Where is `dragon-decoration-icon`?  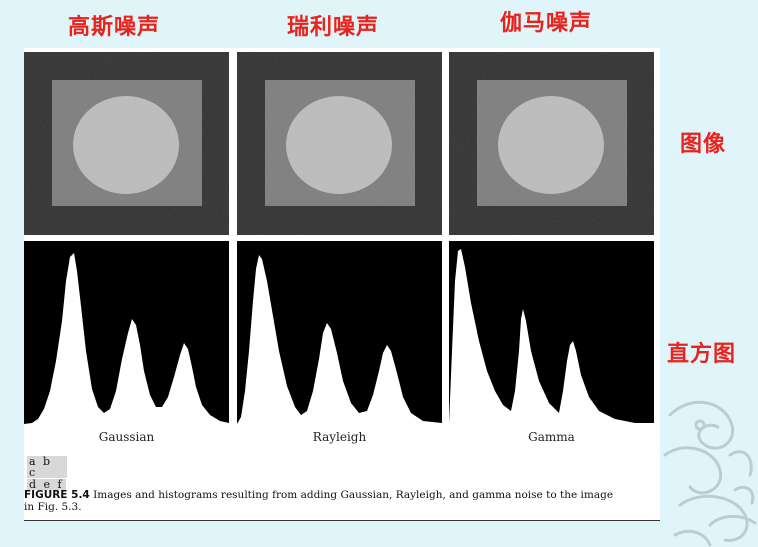 dragon-decoration-icon is located at coordinates (710, 473).